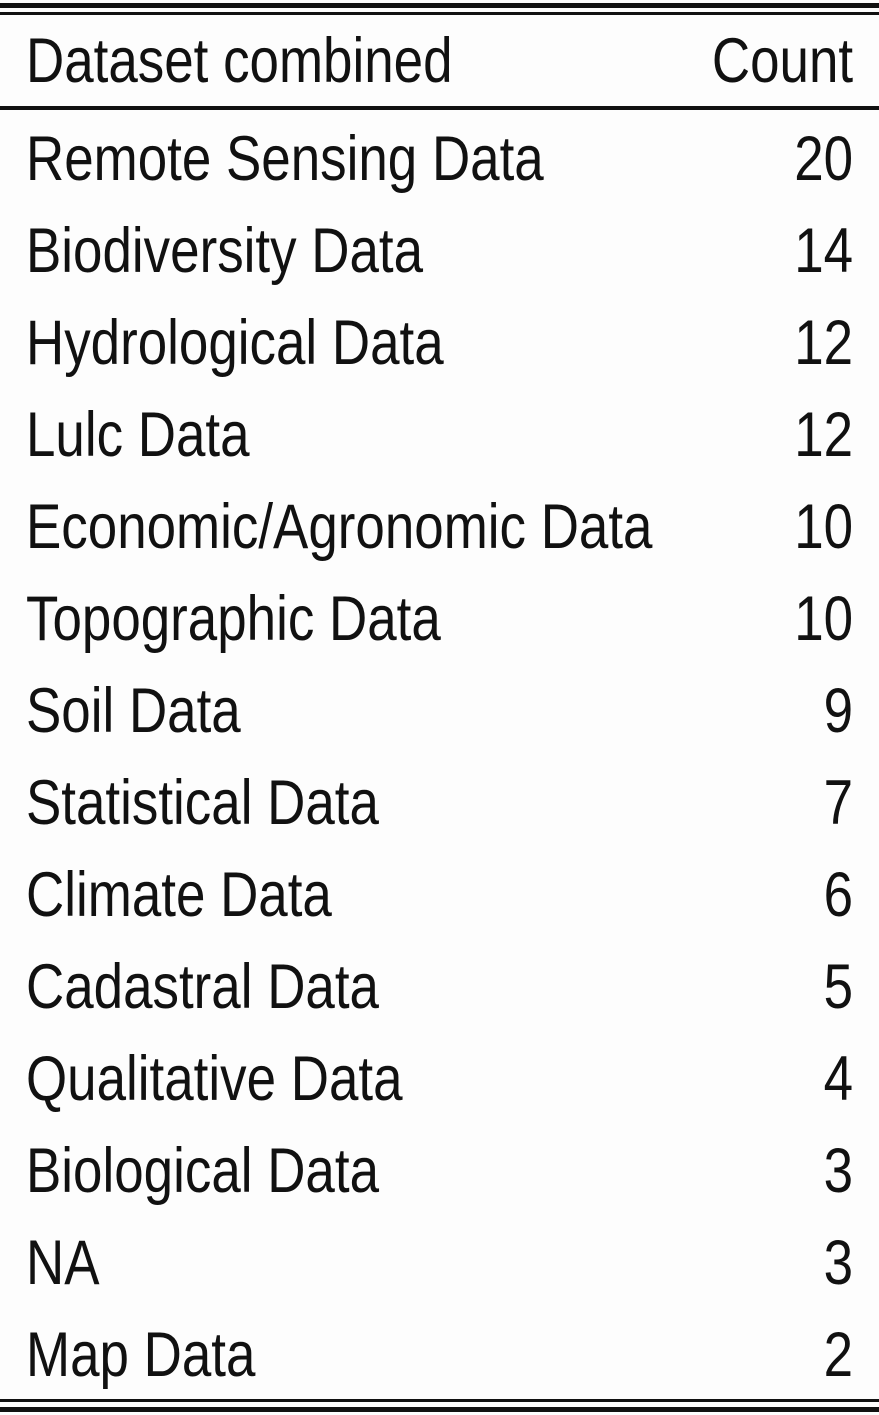 The height and width of the screenshot is (1415, 879). Describe the element at coordinates (838, 1079) in the screenshot. I see `count-cell: 4` at that location.